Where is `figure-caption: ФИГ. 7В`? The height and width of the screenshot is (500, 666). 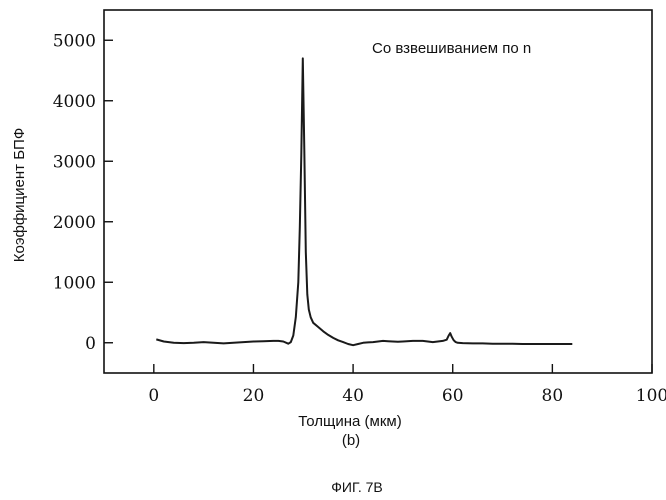
figure-caption: ФИГ. 7В is located at coordinates (356, 487).